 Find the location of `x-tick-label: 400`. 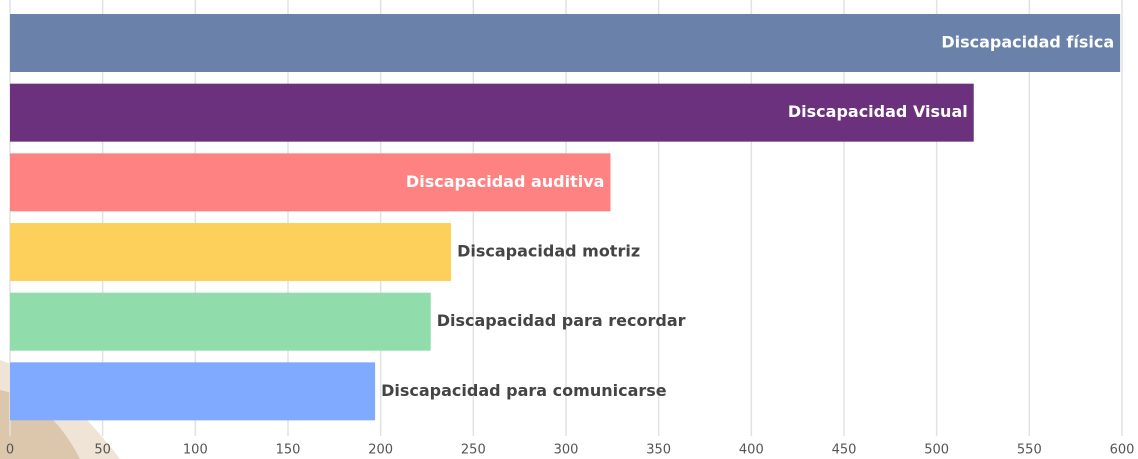

x-tick-label: 400 is located at coordinates (751, 450).